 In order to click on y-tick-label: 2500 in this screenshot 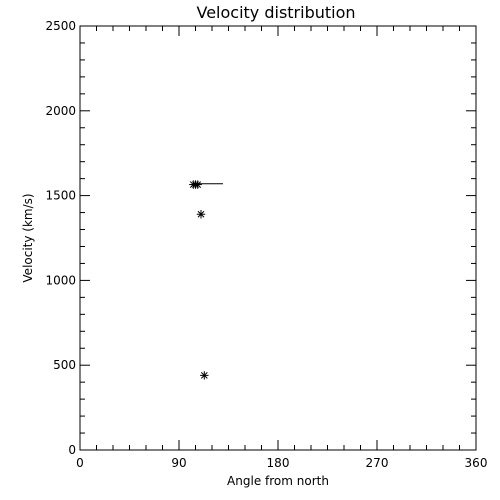, I will do `click(60, 26)`.